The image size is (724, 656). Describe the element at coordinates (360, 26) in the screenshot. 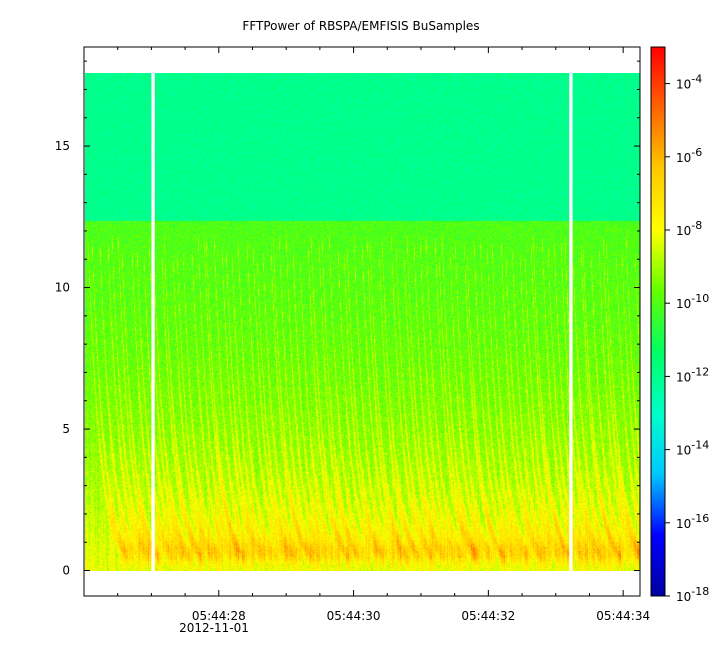

I see `chart-title: FFTPower of RBSPA/EMFISIS BuSamples` at that location.